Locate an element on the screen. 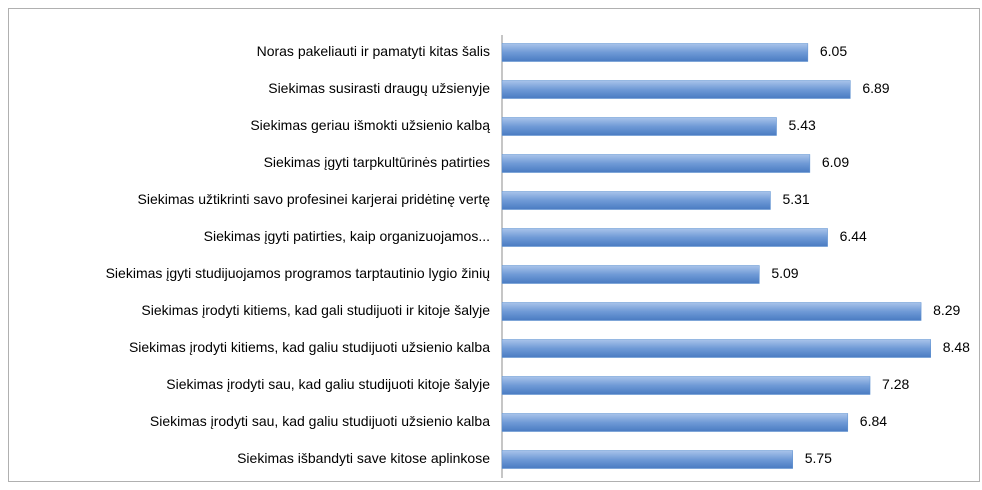 The height and width of the screenshot is (490, 982). data-label: 5.09 is located at coordinates (784, 273).